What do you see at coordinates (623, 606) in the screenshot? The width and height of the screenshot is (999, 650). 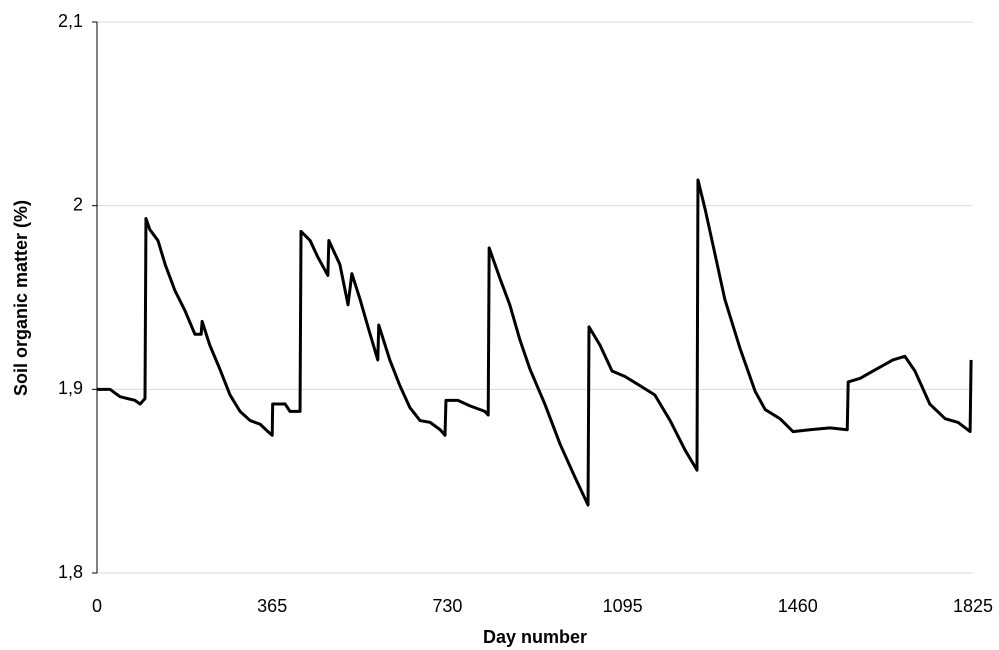 I see `x-tick-label: 1095` at bounding box center [623, 606].